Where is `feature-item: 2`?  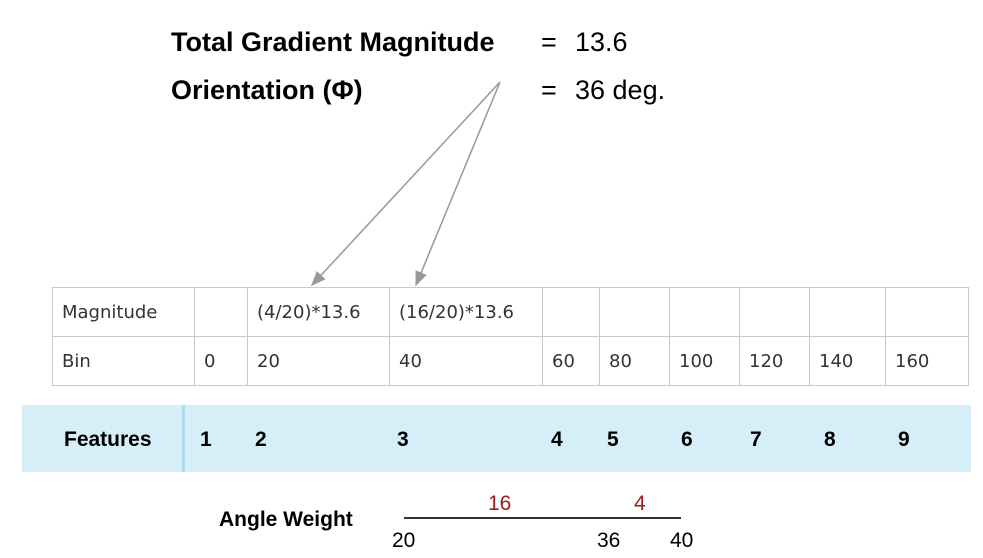
feature-item: 2 is located at coordinates (261, 439).